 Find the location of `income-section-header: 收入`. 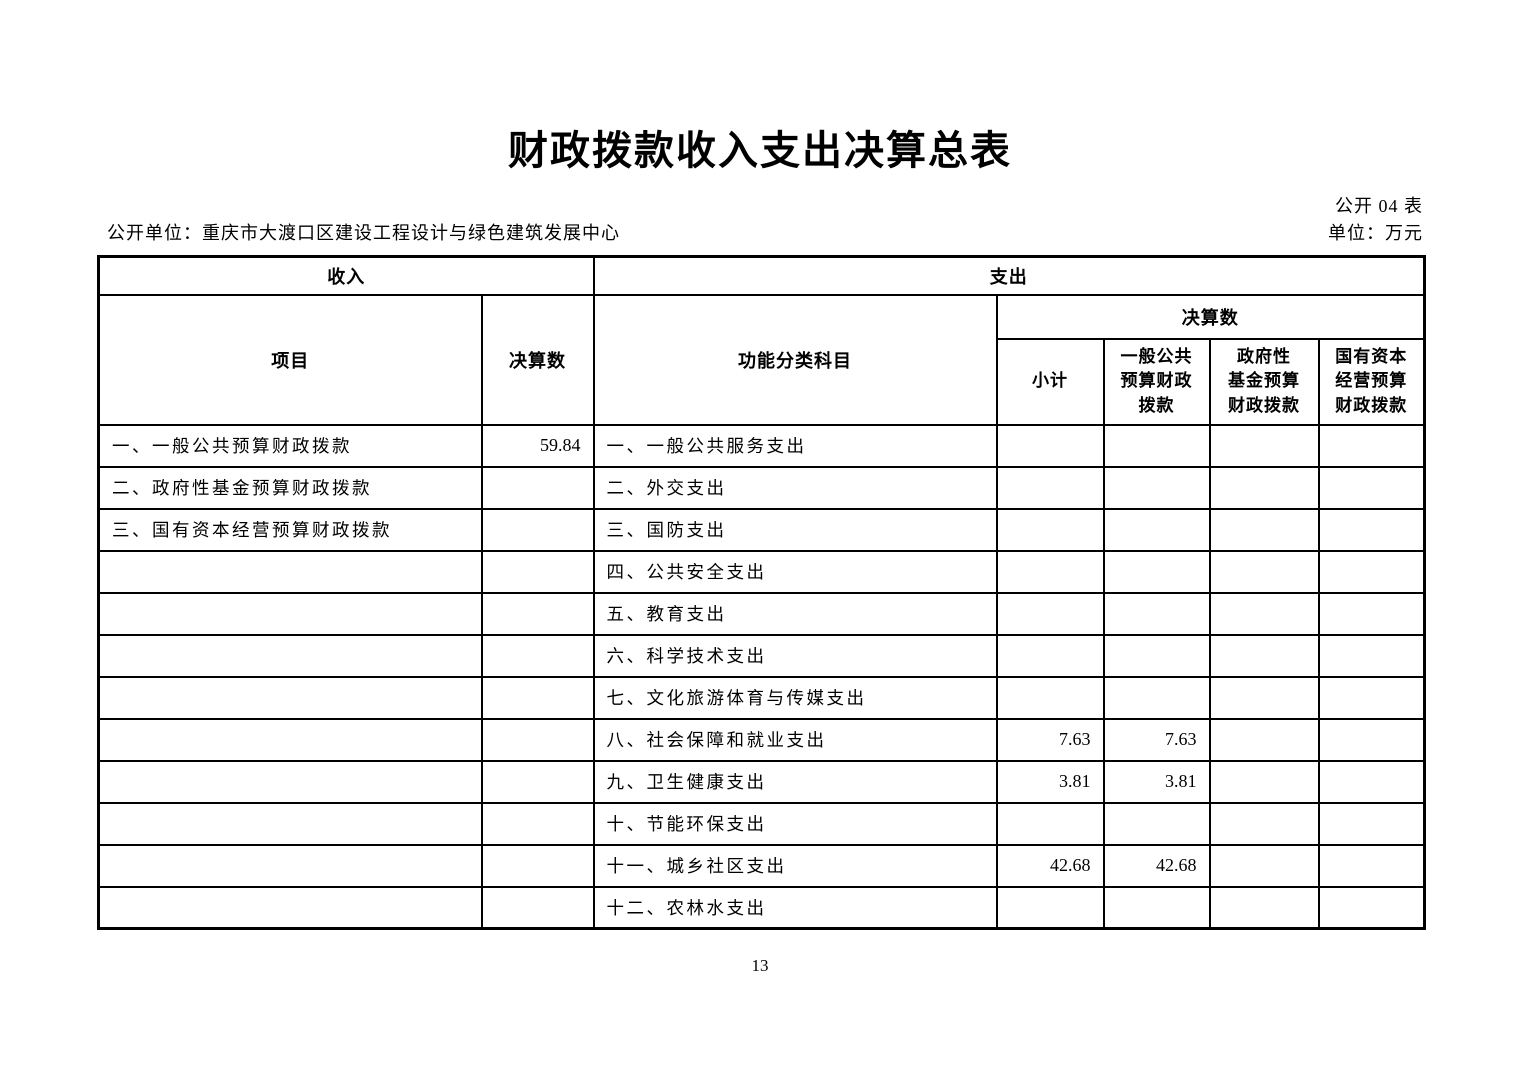

income-section-header: 收入 is located at coordinates (346, 275).